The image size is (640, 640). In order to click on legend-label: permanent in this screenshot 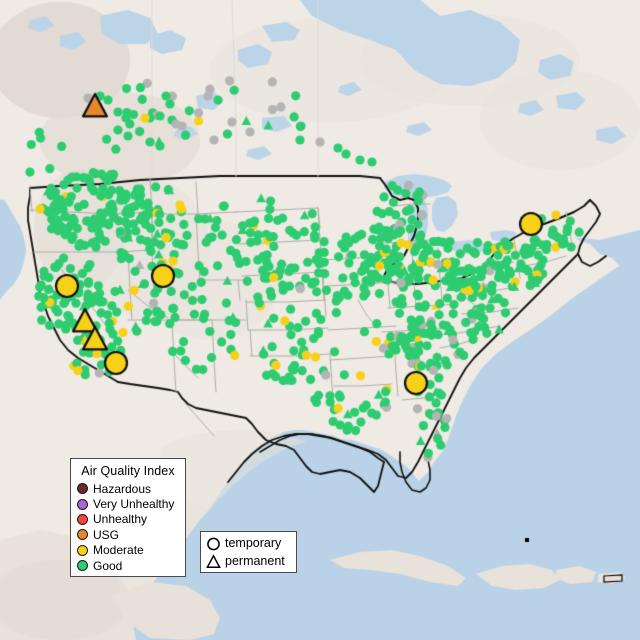, I will do `click(255, 560)`.